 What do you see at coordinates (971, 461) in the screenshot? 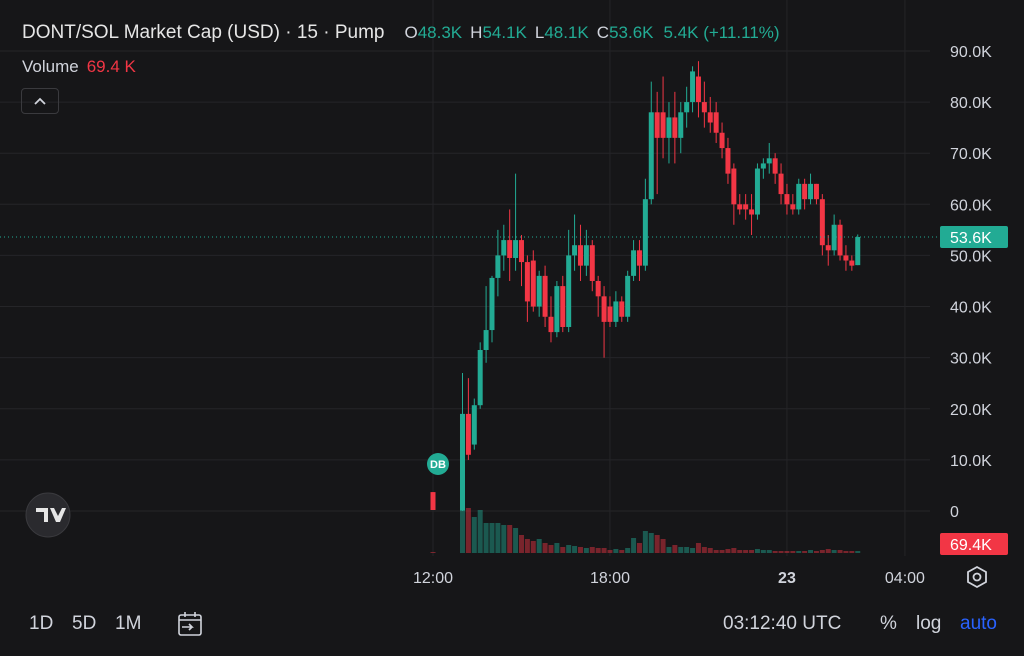
I see `y-tick-label: 10.0K` at bounding box center [971, 461].